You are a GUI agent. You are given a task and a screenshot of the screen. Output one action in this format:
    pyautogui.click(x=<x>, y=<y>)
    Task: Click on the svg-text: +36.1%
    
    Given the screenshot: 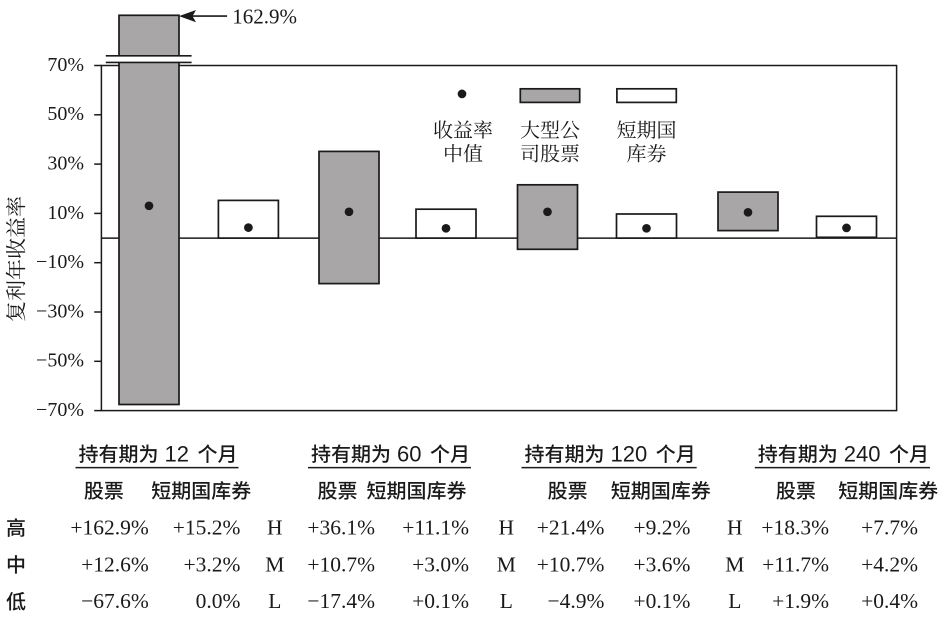 What is the action you would take?
    pyautogui.click(x=341, y=528)
    